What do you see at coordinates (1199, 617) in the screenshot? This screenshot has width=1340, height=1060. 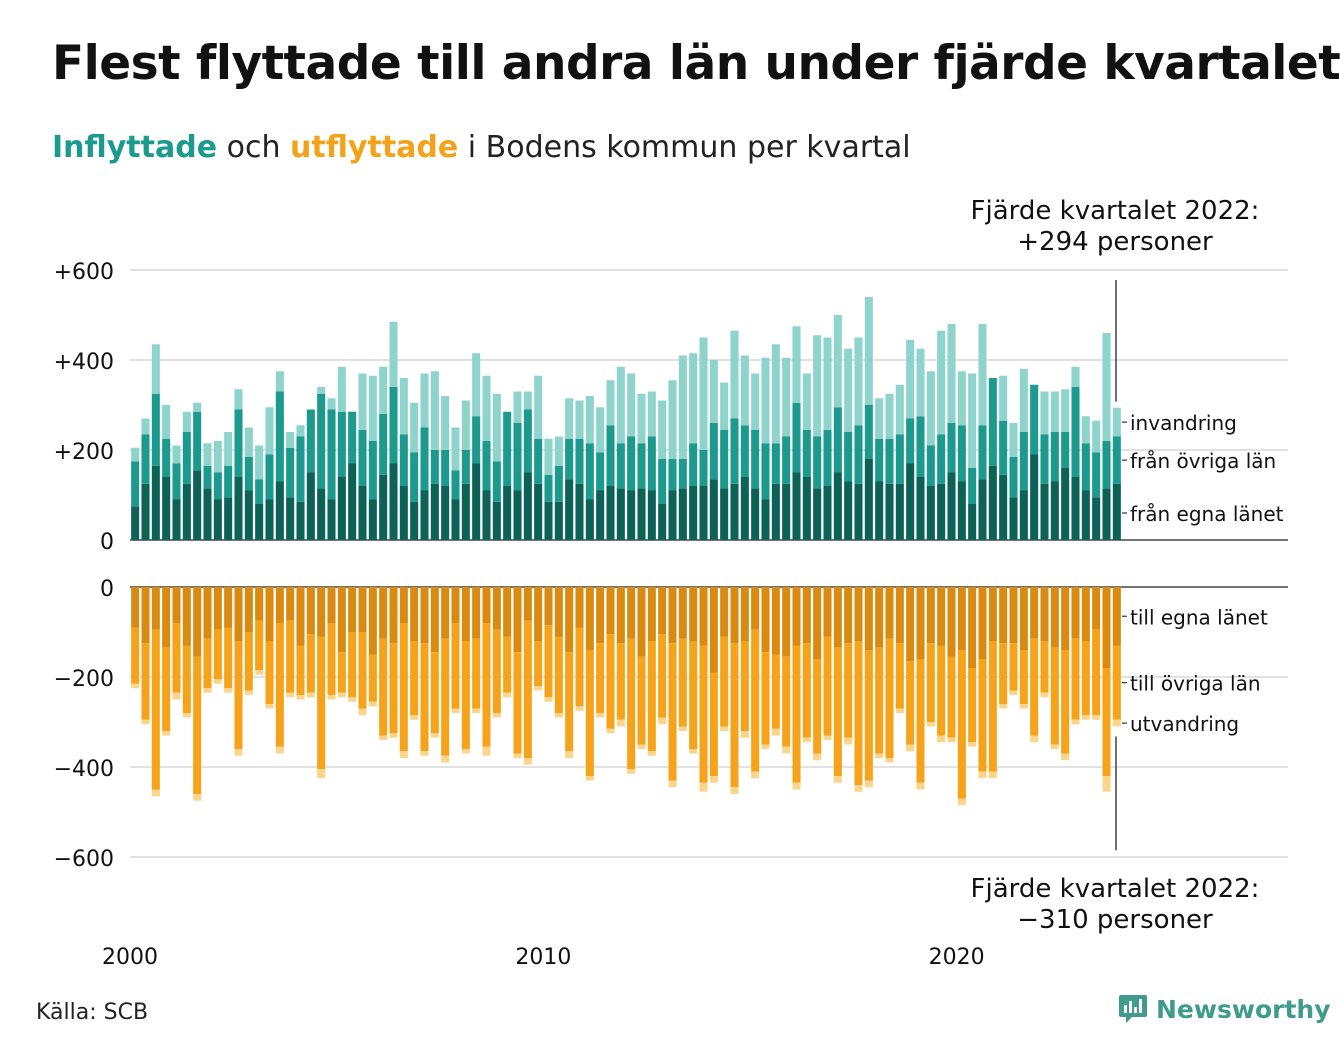 I see `series-label-out: till egna länet` at bounding box center [1199, 617].